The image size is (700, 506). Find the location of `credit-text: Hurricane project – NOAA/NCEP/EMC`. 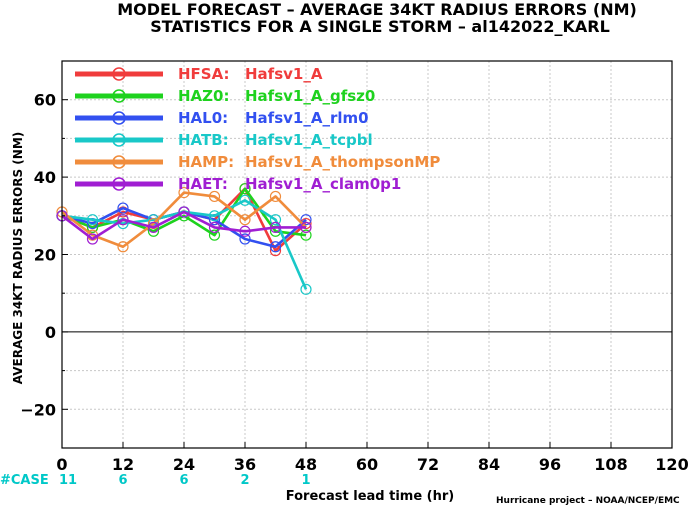

credit-text: Hurricane project – NOAA/NCEP/EMC is located at coordinates (588, 501).